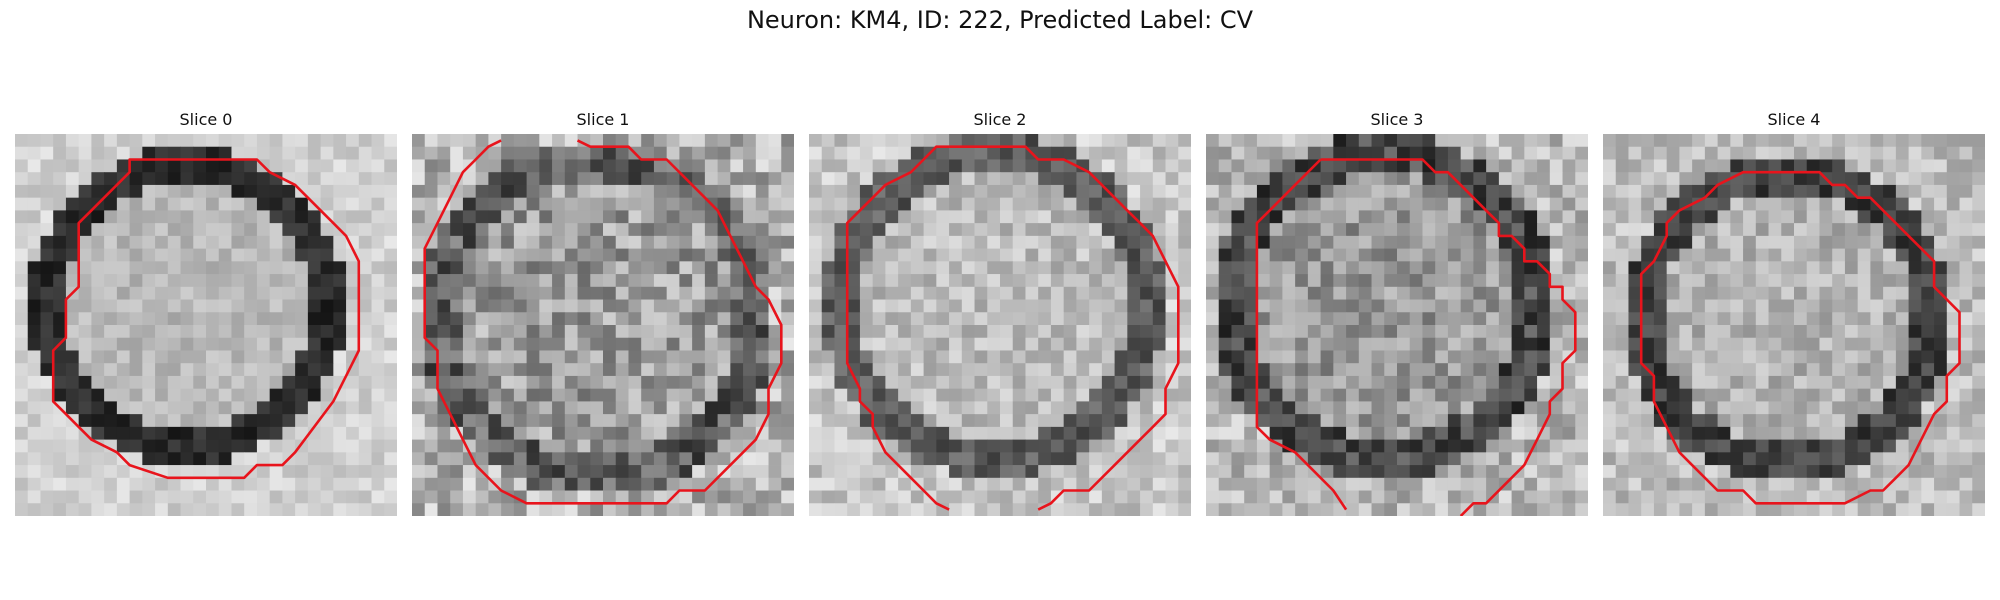 The height and width of the screenshot is (600, 2000). What do you see at coordinates (206, 119) in the screenshot?
I see `slice-title-0: Slice 0` at bounding box center [206, 119].